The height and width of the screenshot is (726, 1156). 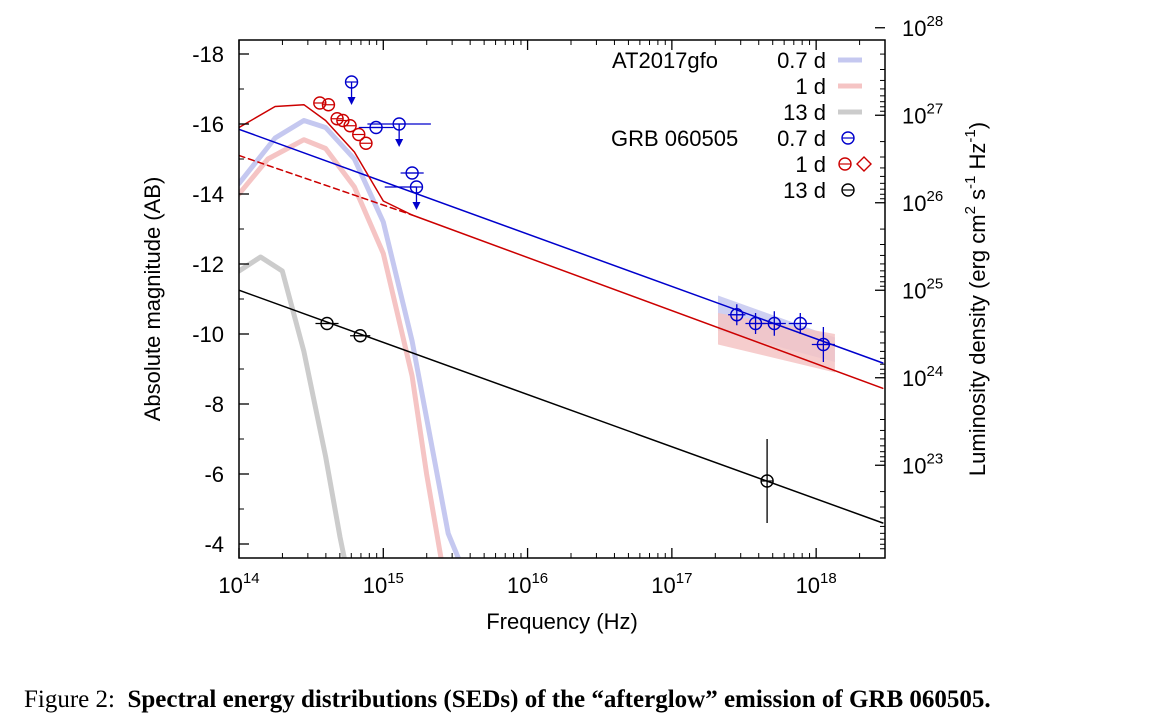 What do you see at coordinates (214, 544) in the screenshot?
I see `y-left-tick-label: -4` at bounding box center [214, 544].